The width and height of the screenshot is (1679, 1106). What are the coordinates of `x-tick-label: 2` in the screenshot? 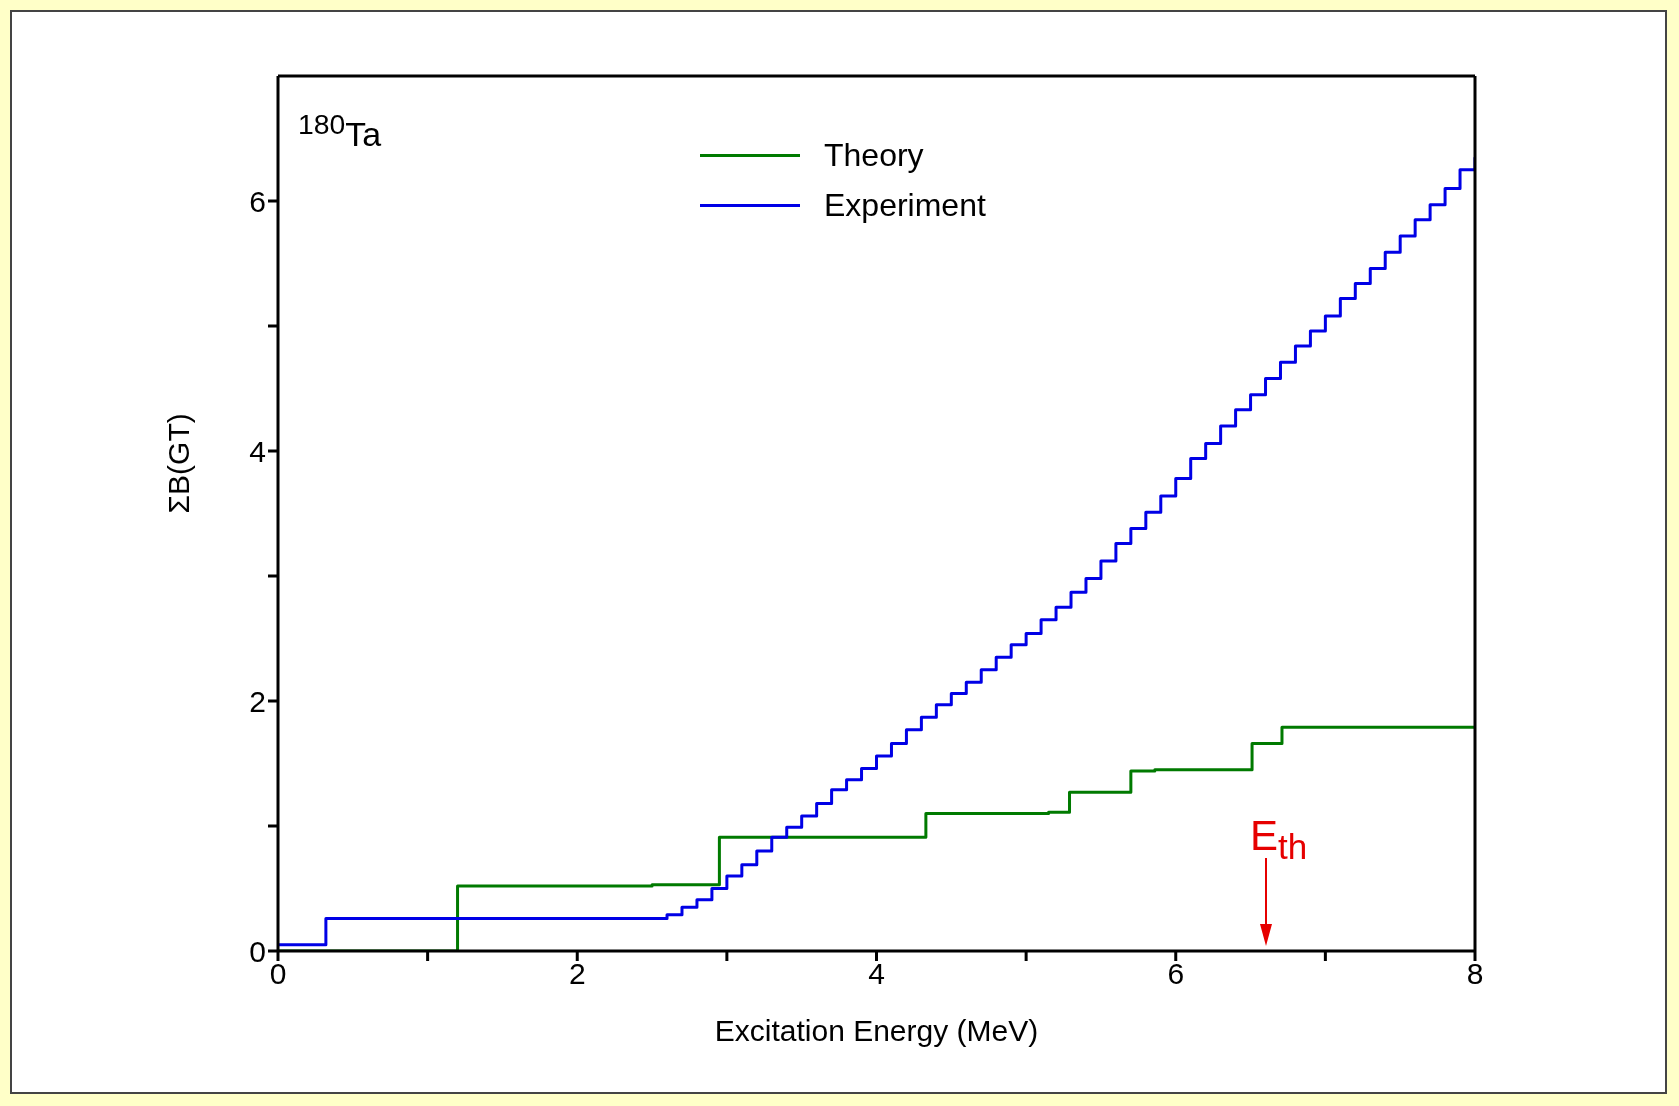 It's located at (577, 974).